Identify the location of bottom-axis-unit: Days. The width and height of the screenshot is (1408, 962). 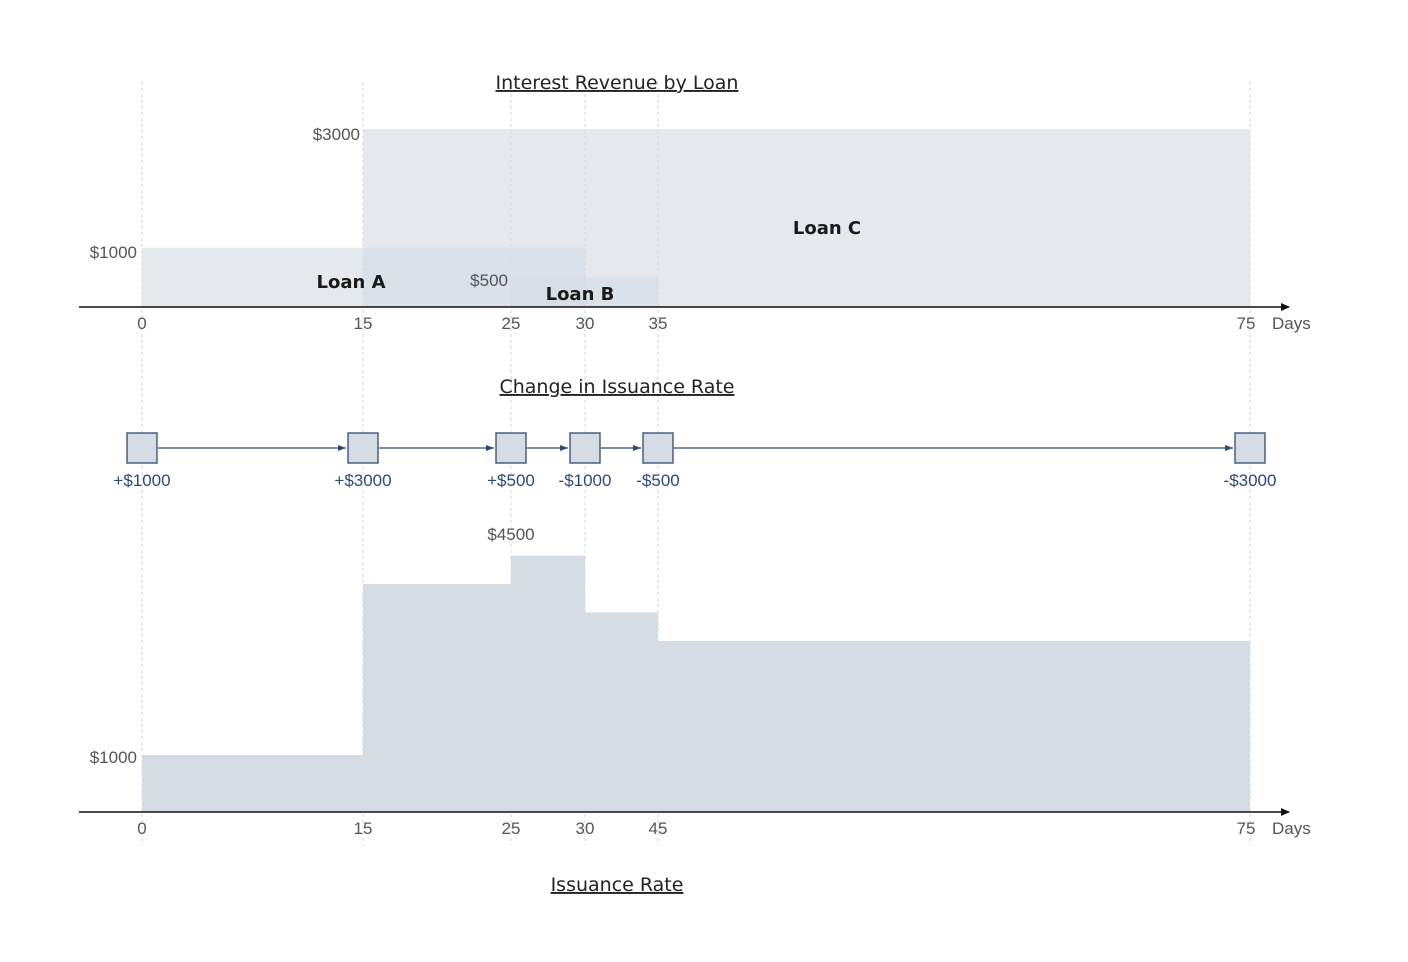
(1291, 828).